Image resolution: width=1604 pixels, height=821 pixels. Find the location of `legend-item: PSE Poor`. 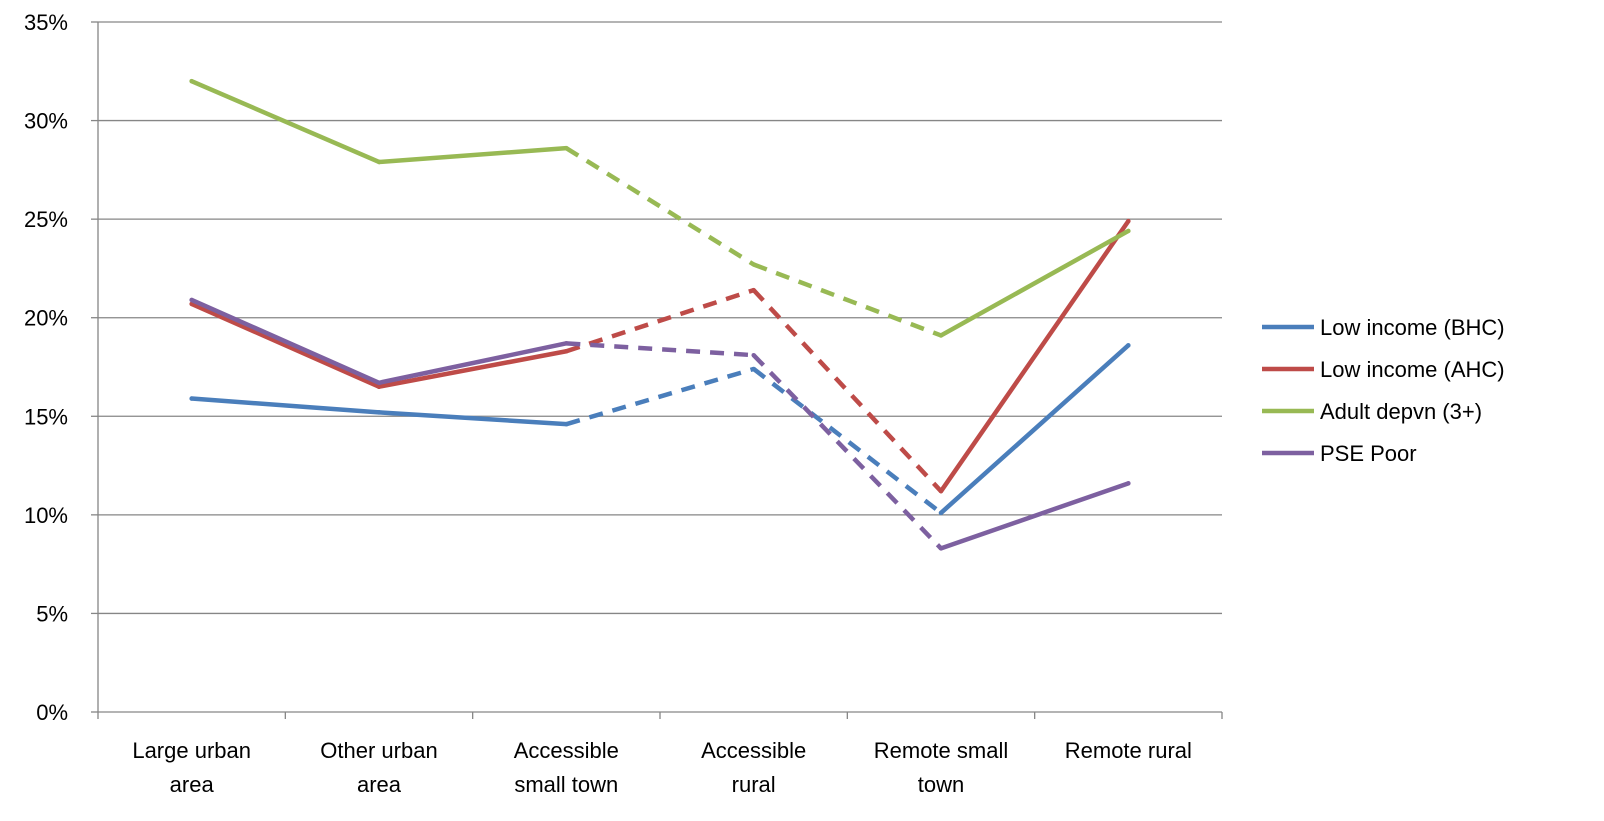

legend-item: PSE Poor is located at coordinates (1339, 453).